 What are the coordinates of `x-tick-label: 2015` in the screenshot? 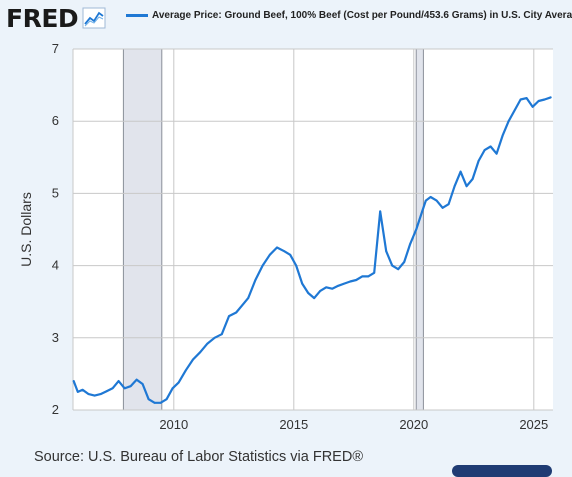 It's located at (293, 424).